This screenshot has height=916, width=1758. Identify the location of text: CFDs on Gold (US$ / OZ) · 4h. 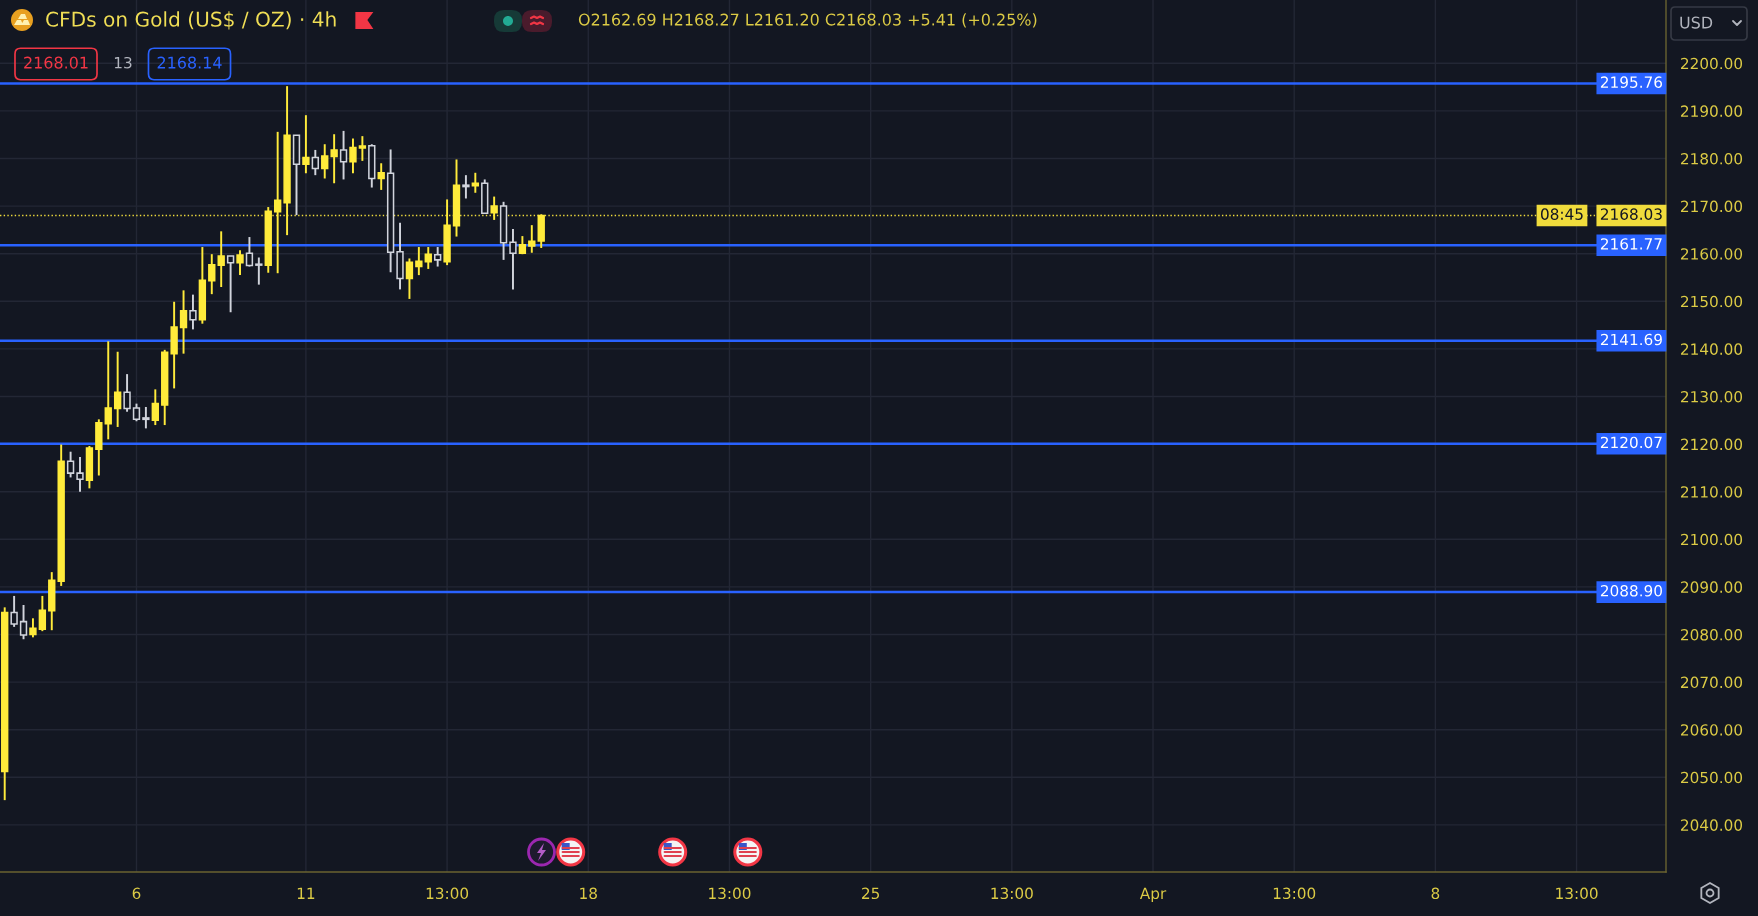
(191, 20).